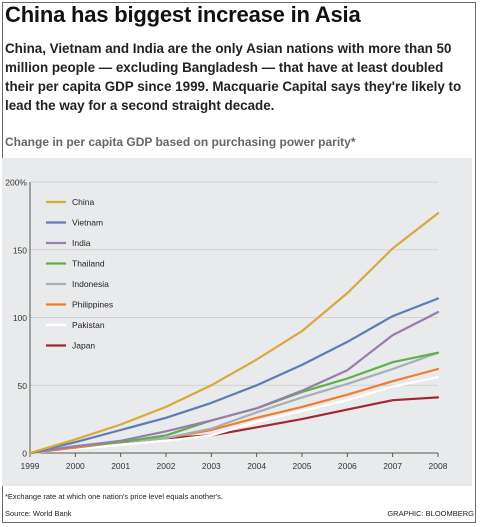 This screenshot has width=480, height=527. What do you see at coordinates (347, 466) in the screenshot?
I see `x-tick-label: 2006` at bounding box center [347, 466].